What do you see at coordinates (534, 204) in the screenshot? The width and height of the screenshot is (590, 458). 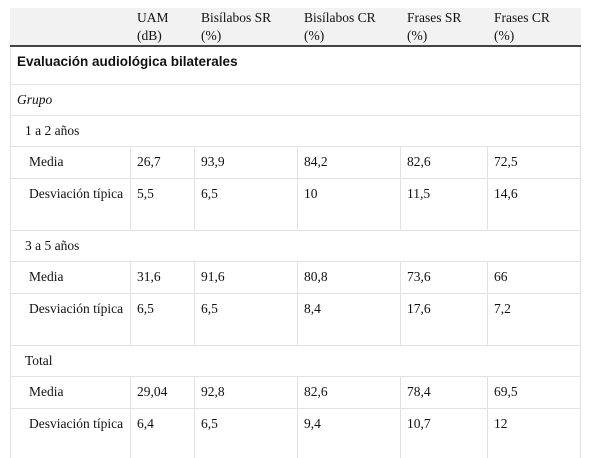 I see `value-cell: 14,6` at bounding box center [534, 204].